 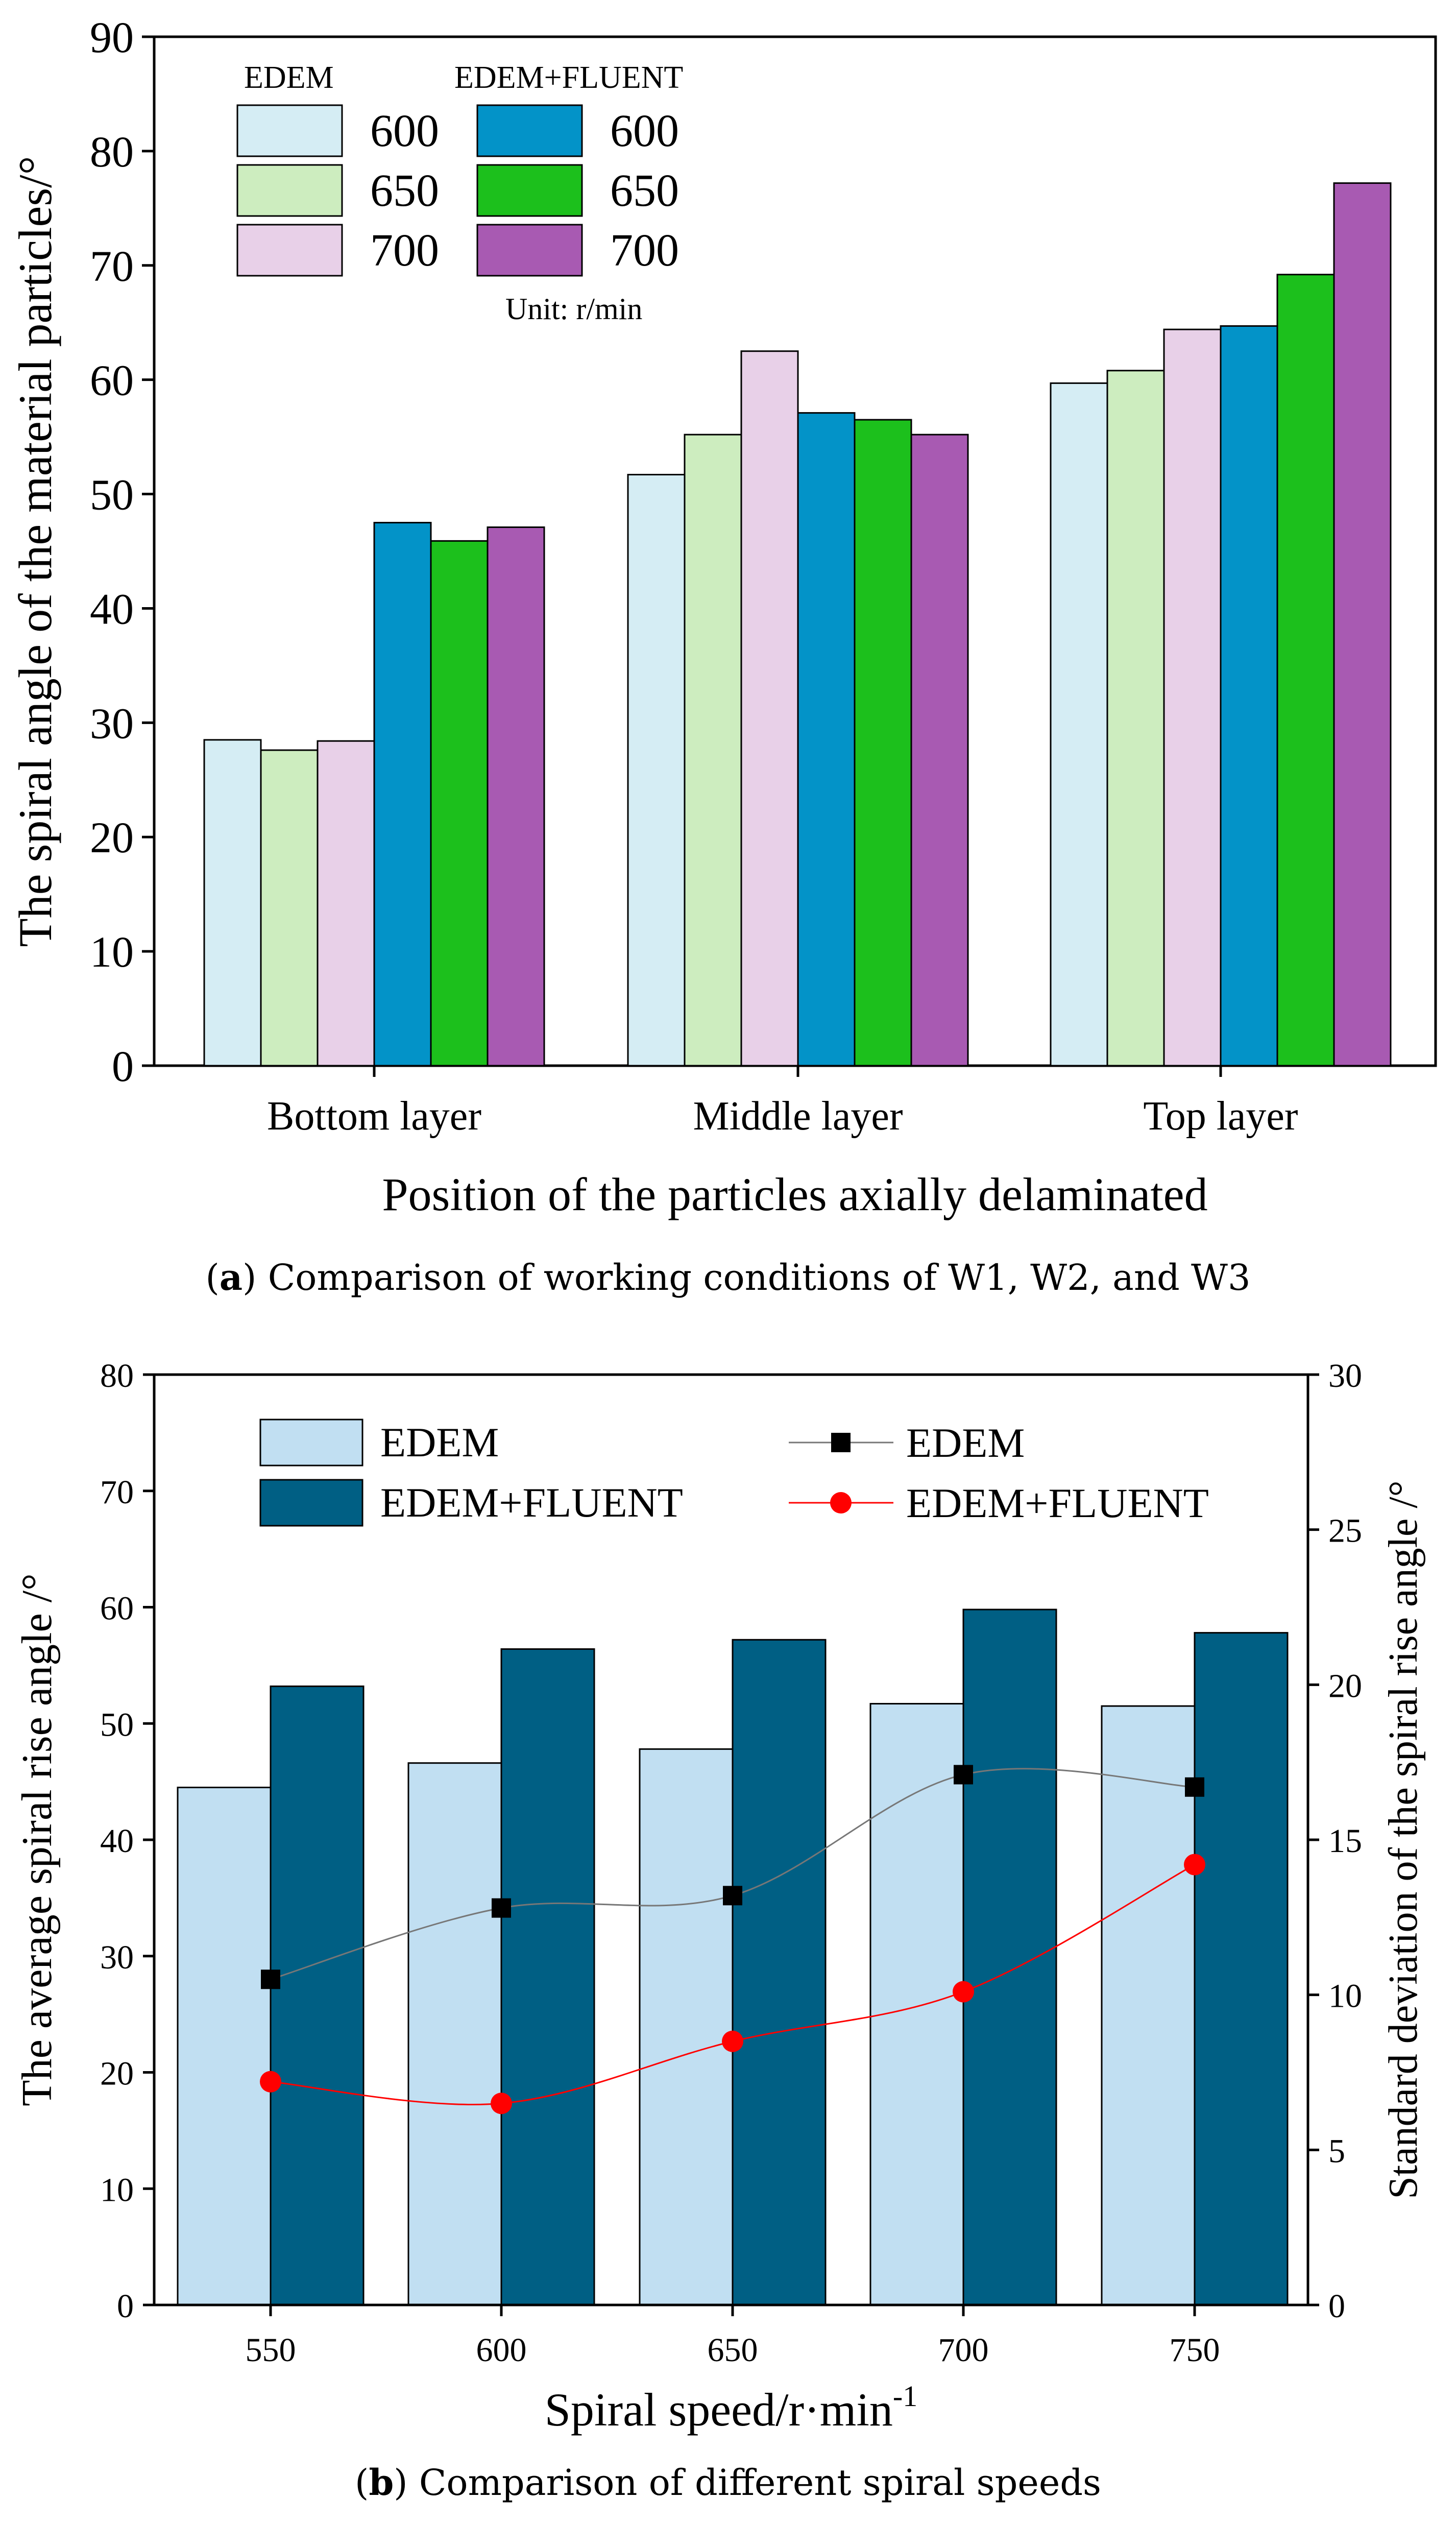 What do you see at coordinates (112, 151) in the screenshot?
I see `chart-a-y-tick-label: 80` at bounding box center [112, 151].